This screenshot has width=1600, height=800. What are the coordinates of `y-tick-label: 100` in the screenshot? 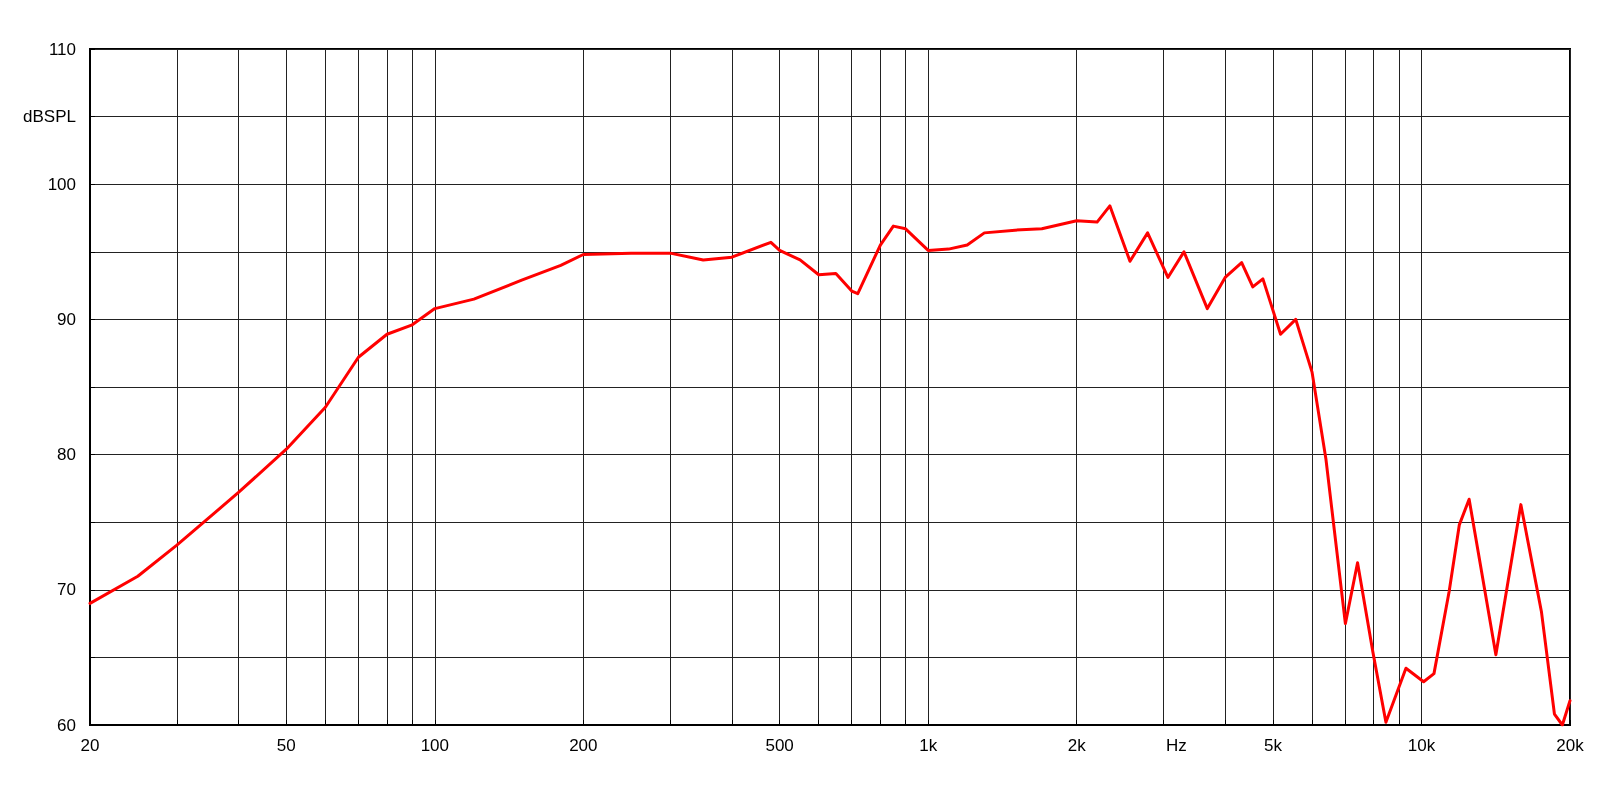 It's located at (61, 184).